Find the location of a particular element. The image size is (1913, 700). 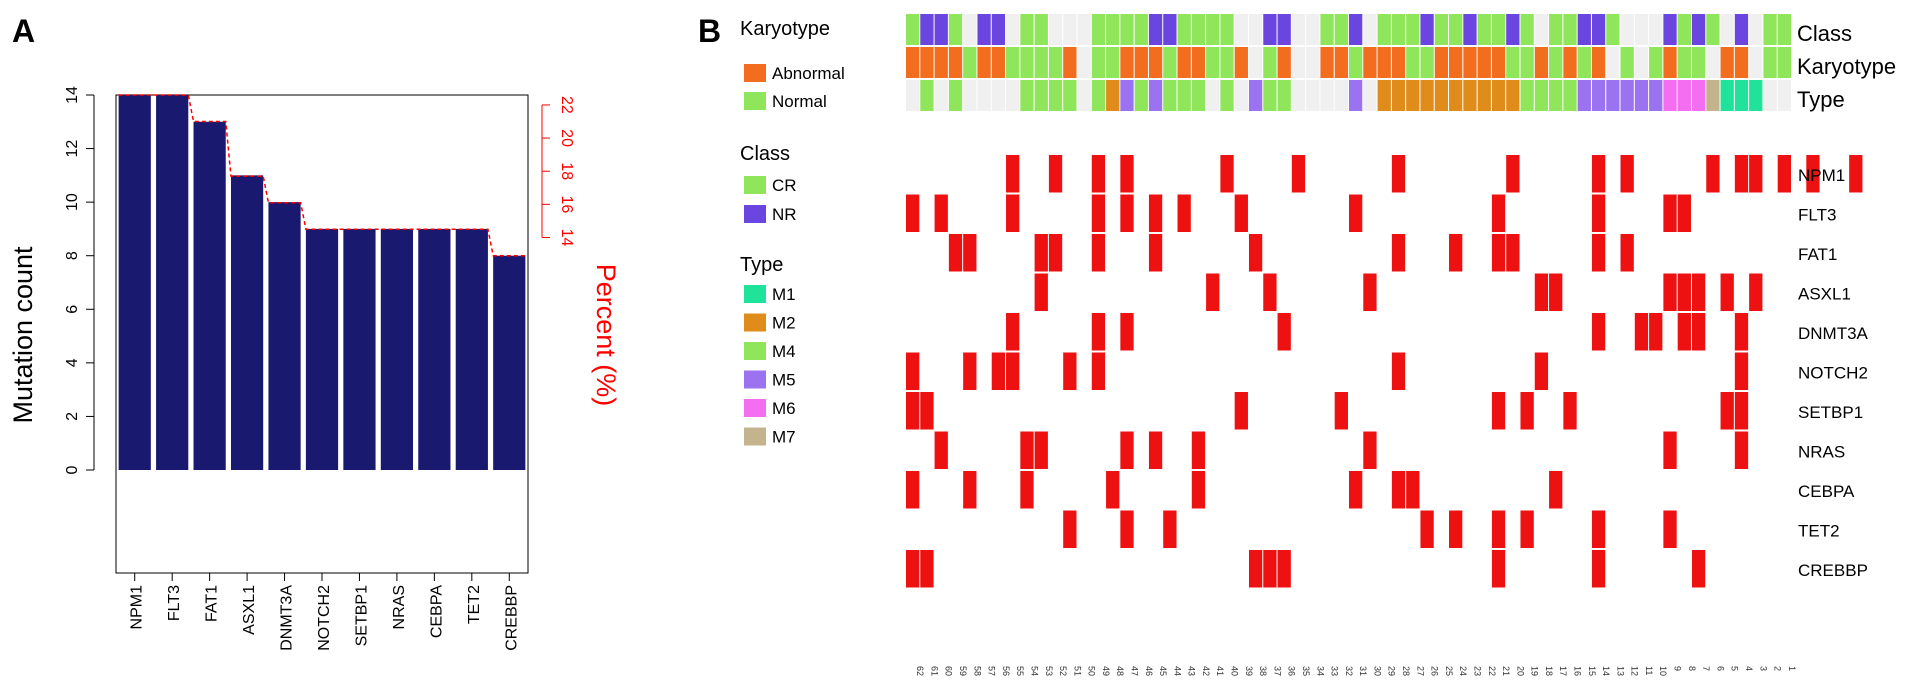

sample-label: 22 is located at coordinates (1492, 671).